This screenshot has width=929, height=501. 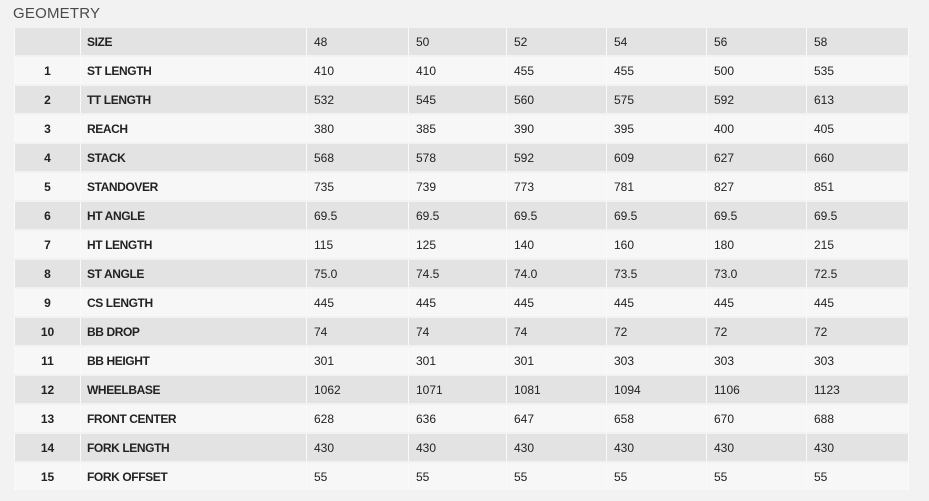 What do you see at coordinates (193, 303) in the screenshot?
I see `row-label: CS LENGTH` at bounding box center [193, 303].